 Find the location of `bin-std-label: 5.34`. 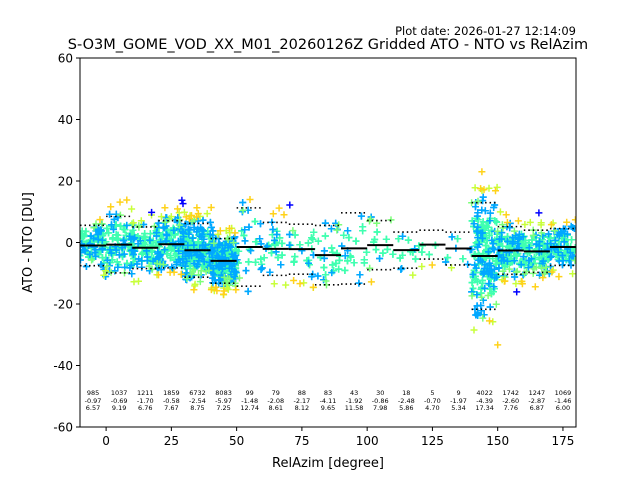

bin-std-label: 5.34 is located at coordinates (458, 408).